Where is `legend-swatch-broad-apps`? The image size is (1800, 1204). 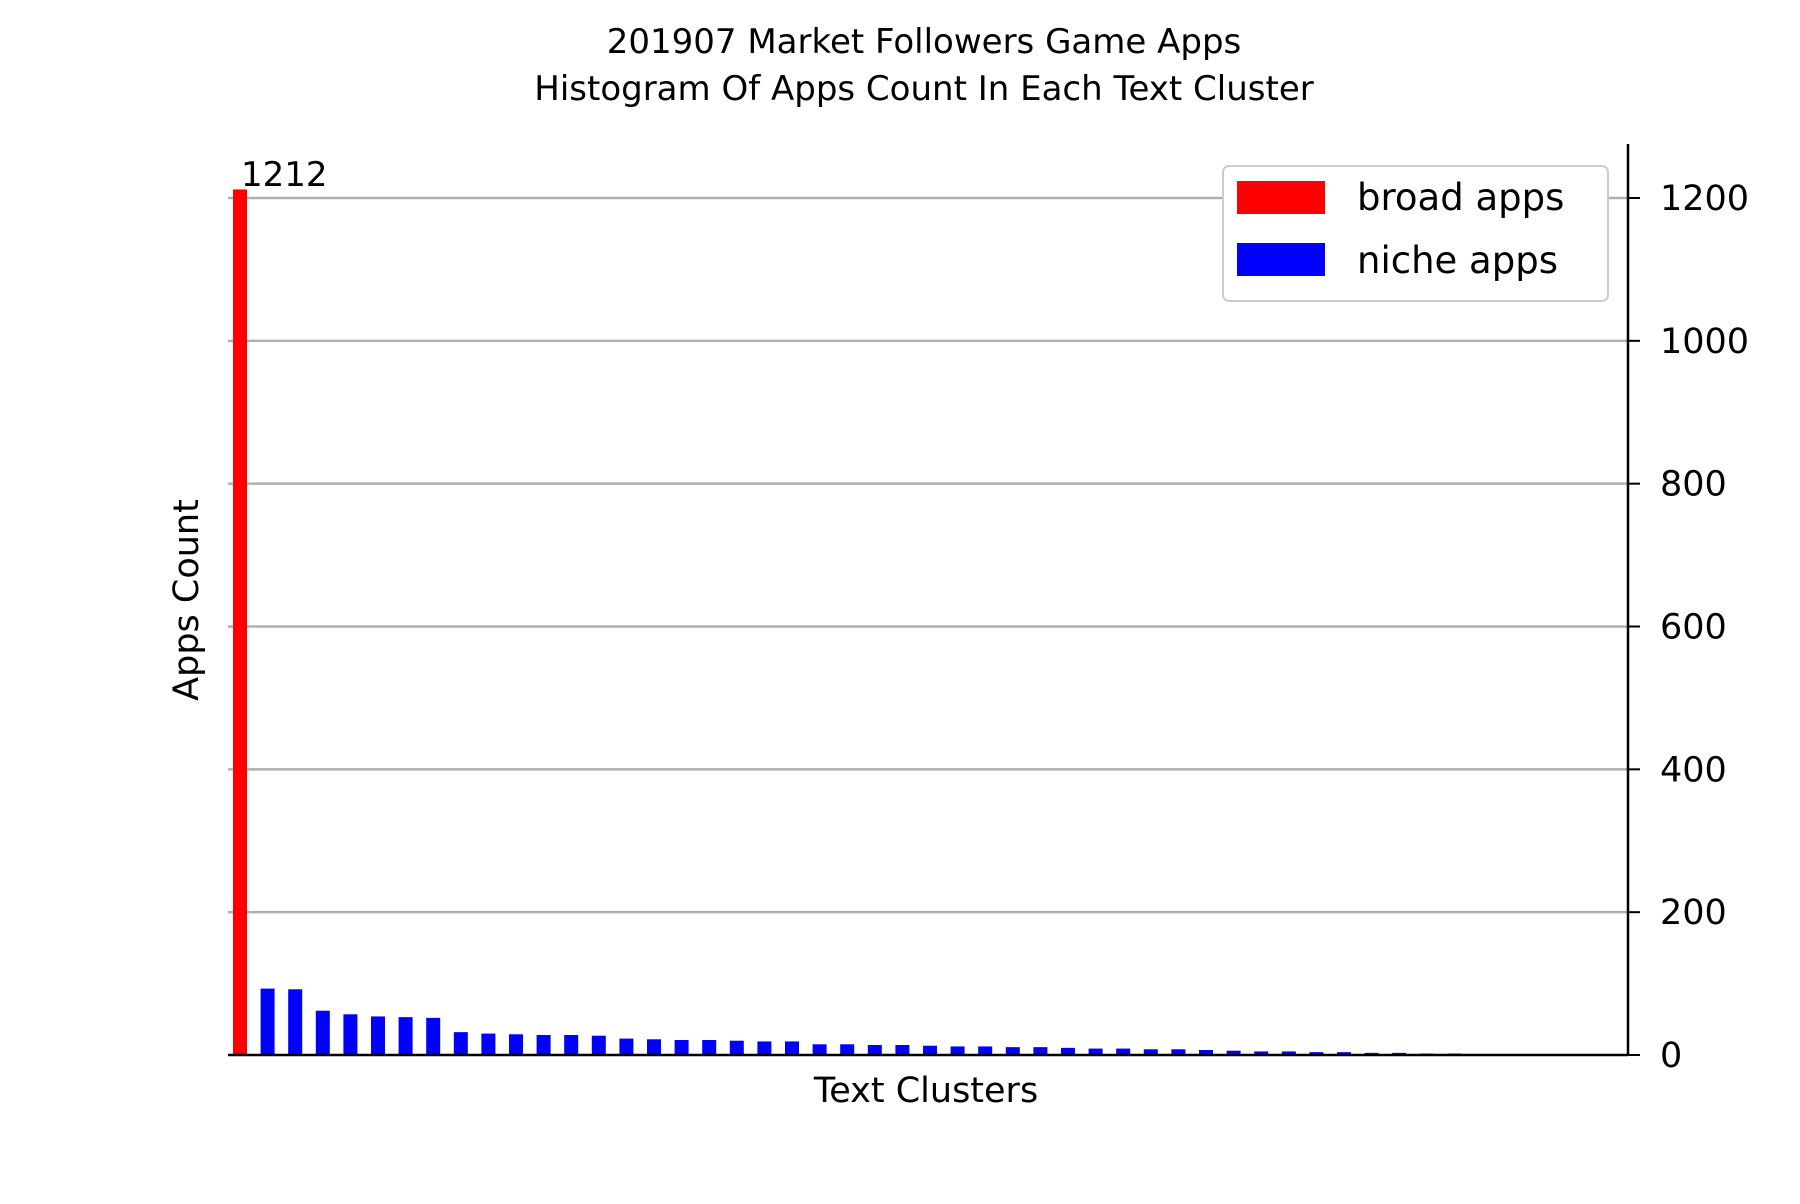
legend-swatch-broad-apps is located at coordinates (1281, 197).